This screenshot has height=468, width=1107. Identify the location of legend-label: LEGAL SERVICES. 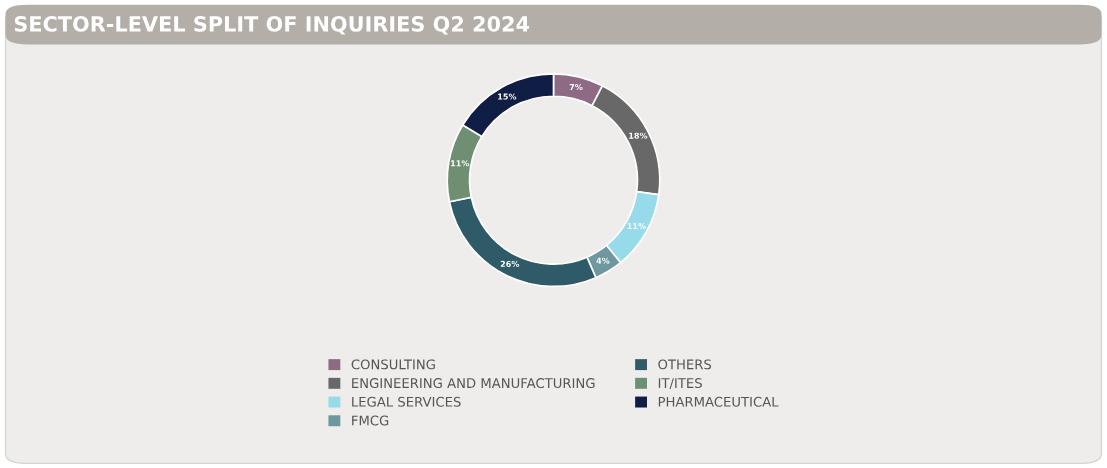
(406, 401).